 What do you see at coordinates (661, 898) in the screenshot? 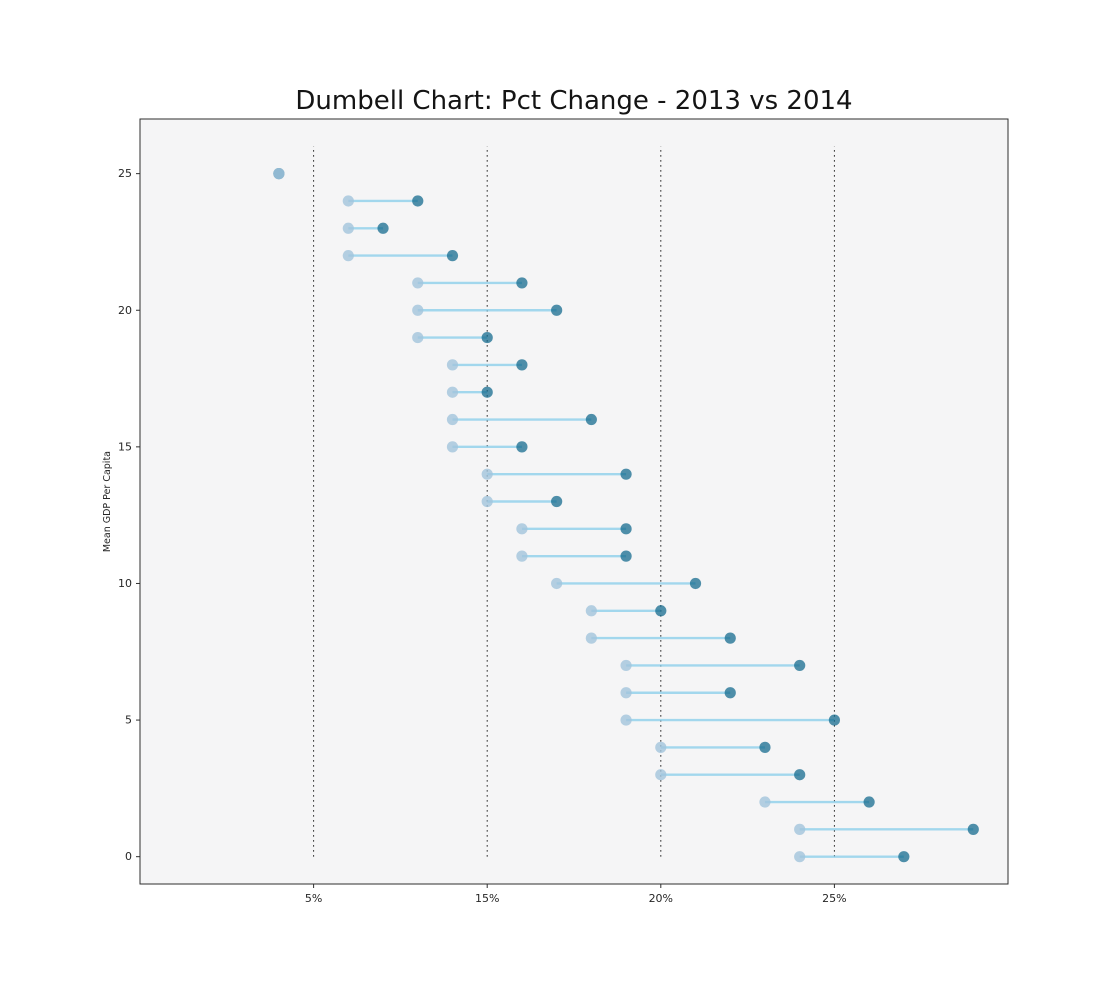
I see `x-tick-label: 20%` at bounding box center [661, 898].